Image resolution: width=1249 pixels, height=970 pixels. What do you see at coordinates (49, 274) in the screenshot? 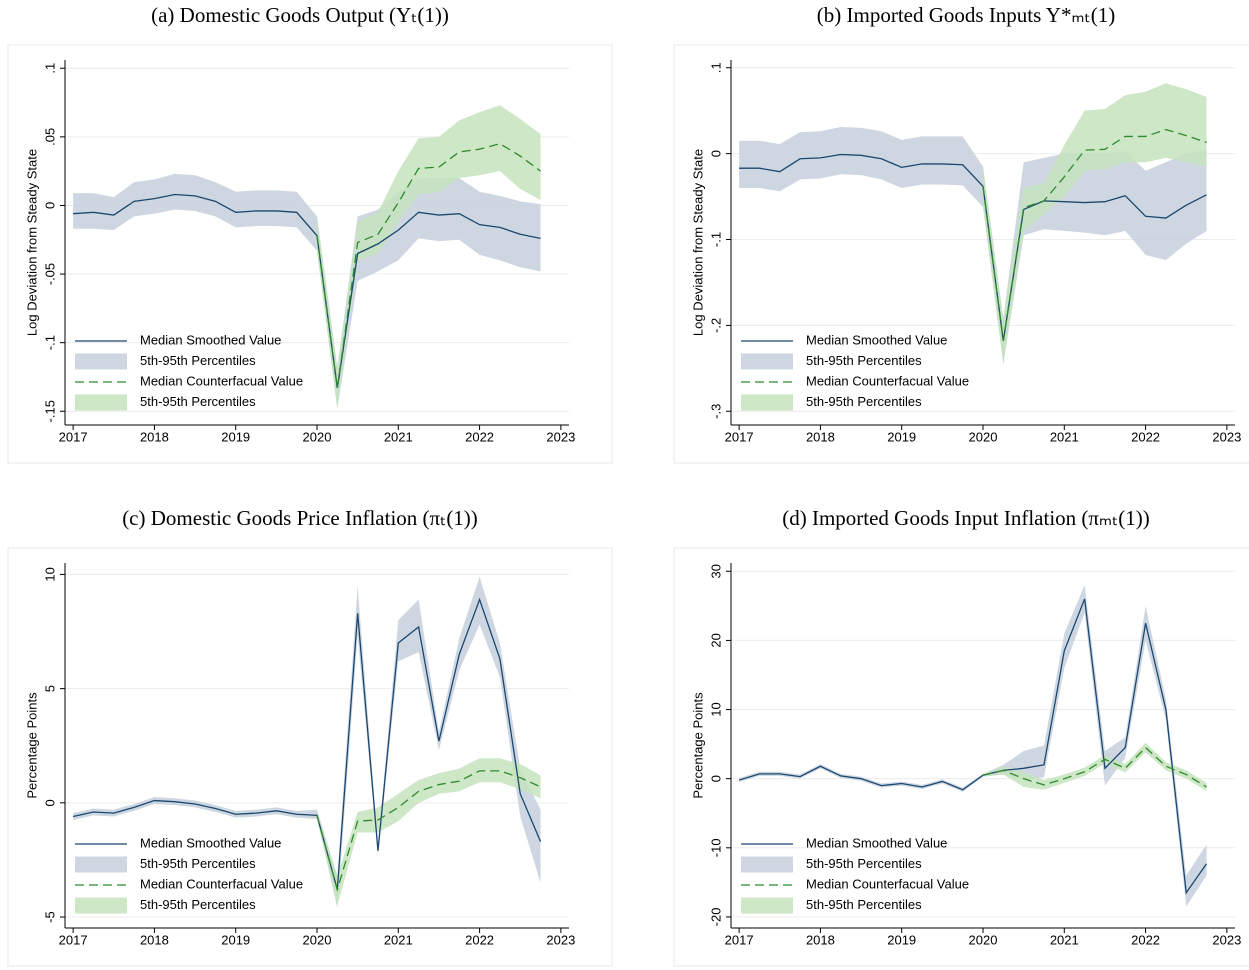
I see `y-tick-label: -.05` at bounding box center [49, 274].